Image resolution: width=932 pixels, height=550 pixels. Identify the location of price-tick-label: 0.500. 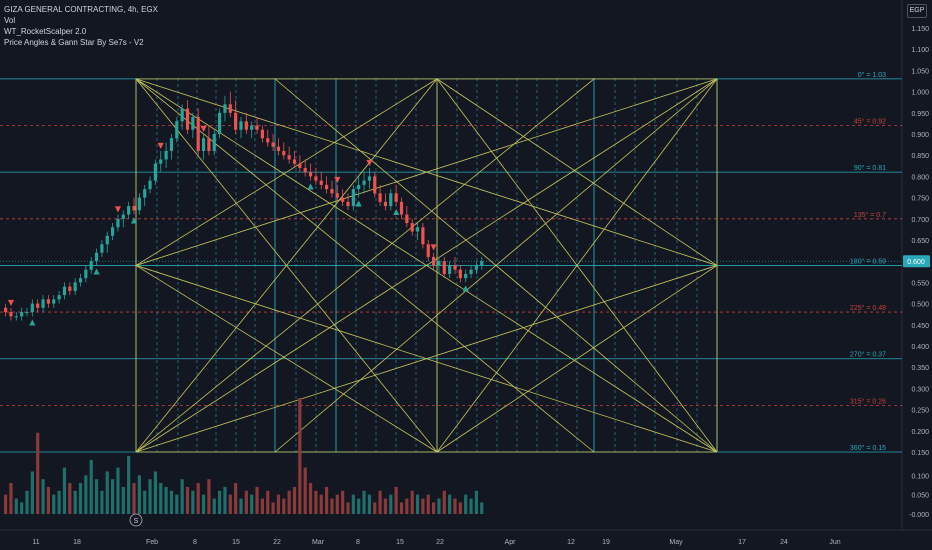
(920, 305).